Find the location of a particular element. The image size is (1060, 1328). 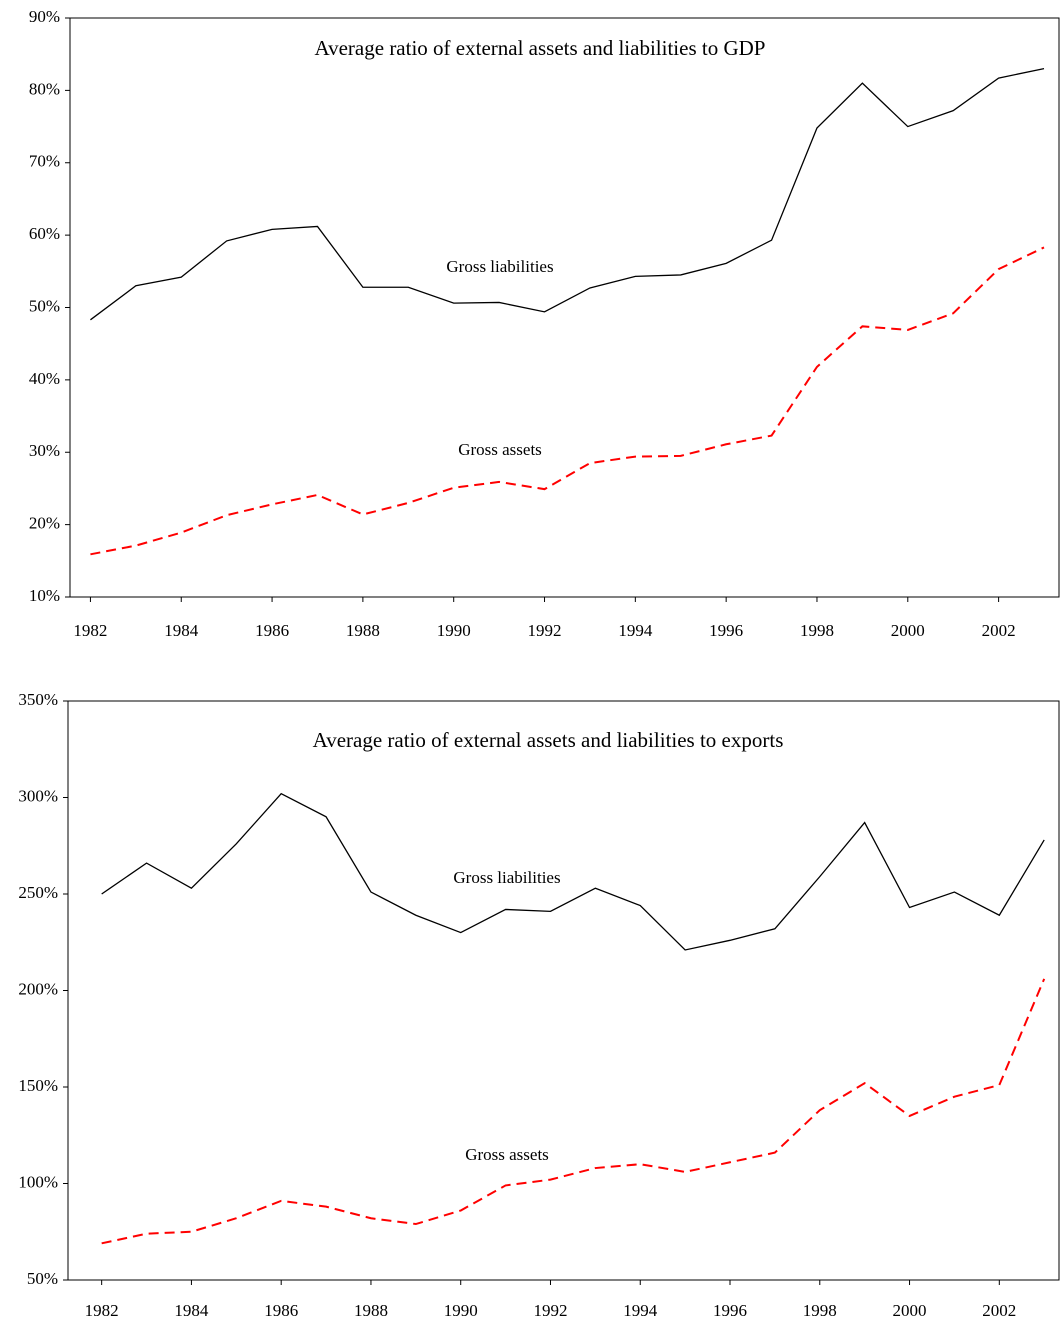

y-tick-label: 100% is located at coordinates (38, 1181).